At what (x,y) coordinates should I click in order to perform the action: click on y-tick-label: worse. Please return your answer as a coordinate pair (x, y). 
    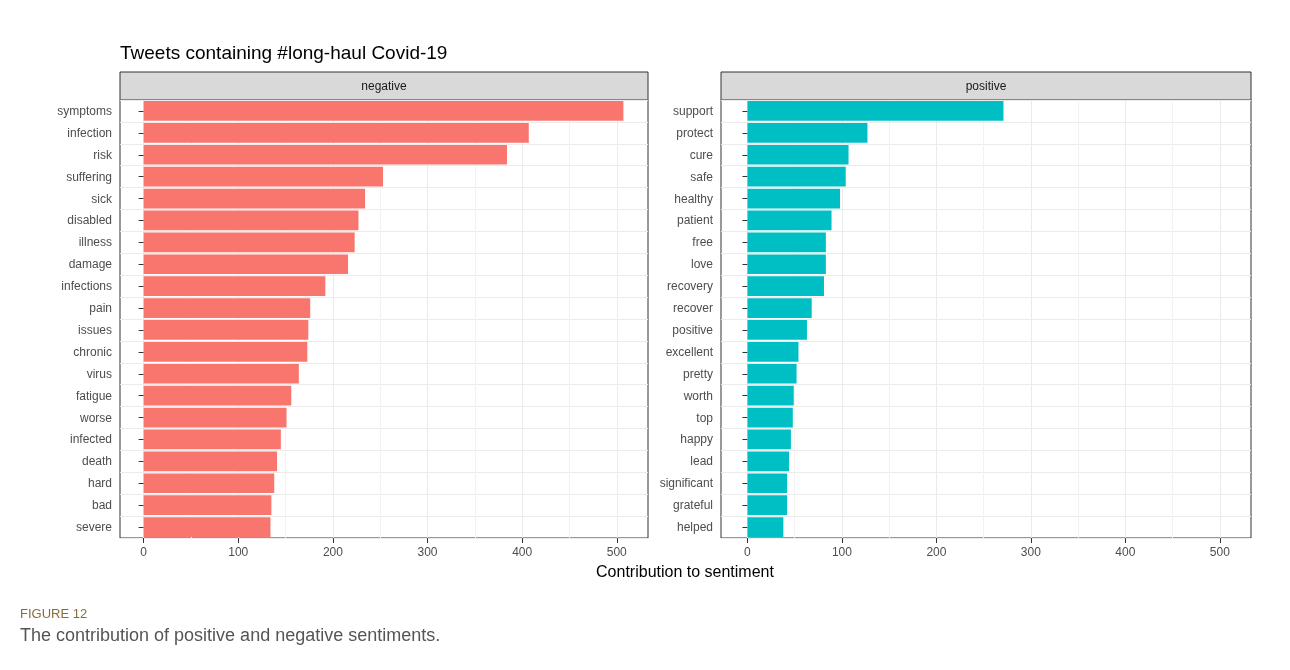
    Looking at the image, I should click on (95, 417).